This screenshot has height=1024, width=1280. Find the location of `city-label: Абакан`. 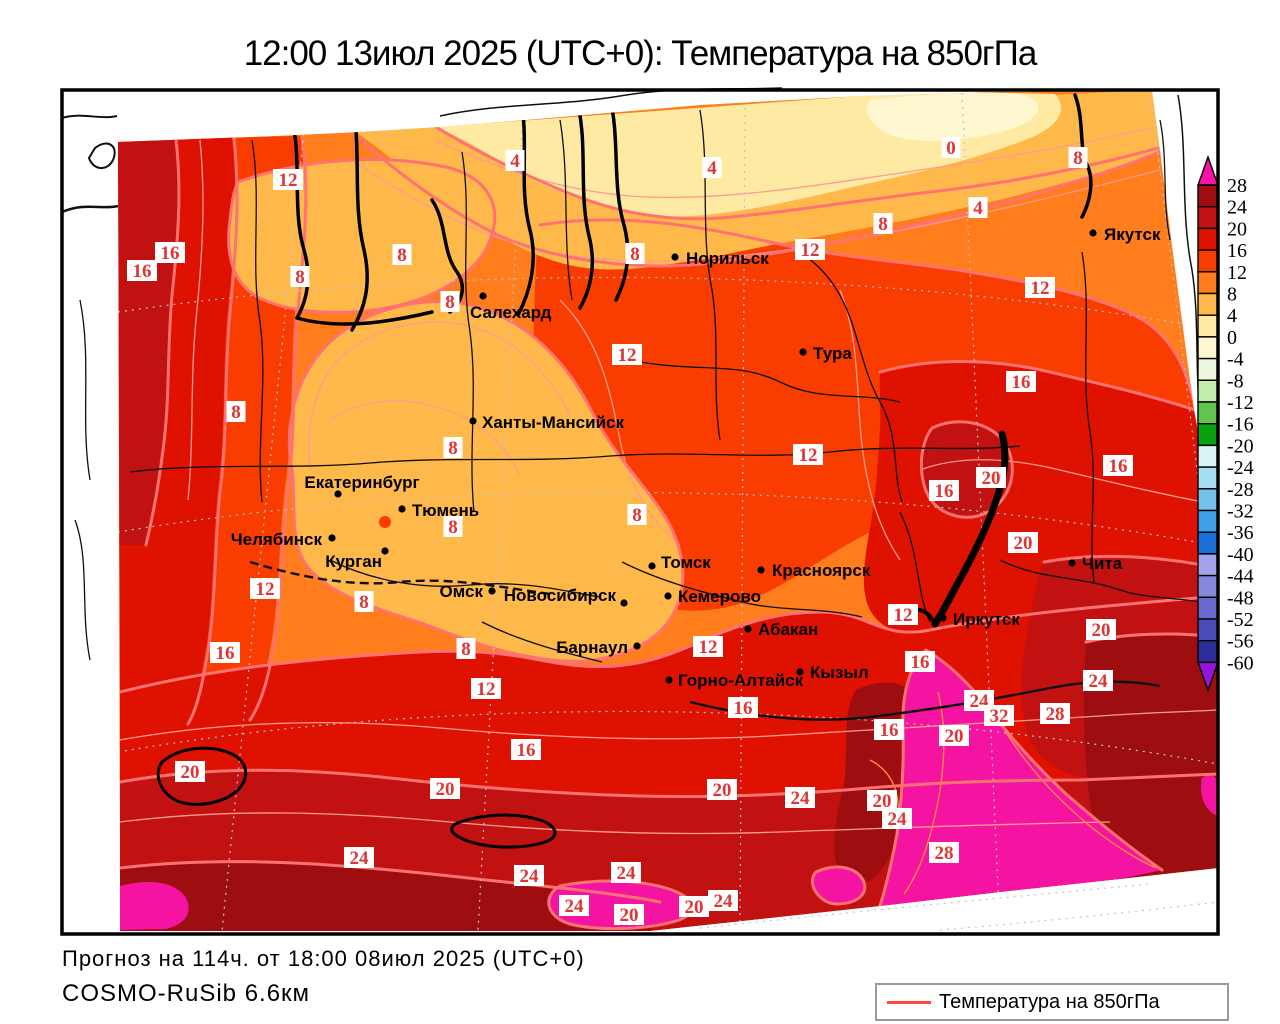

city-label: Абакан is located at coordinates (788, 629).